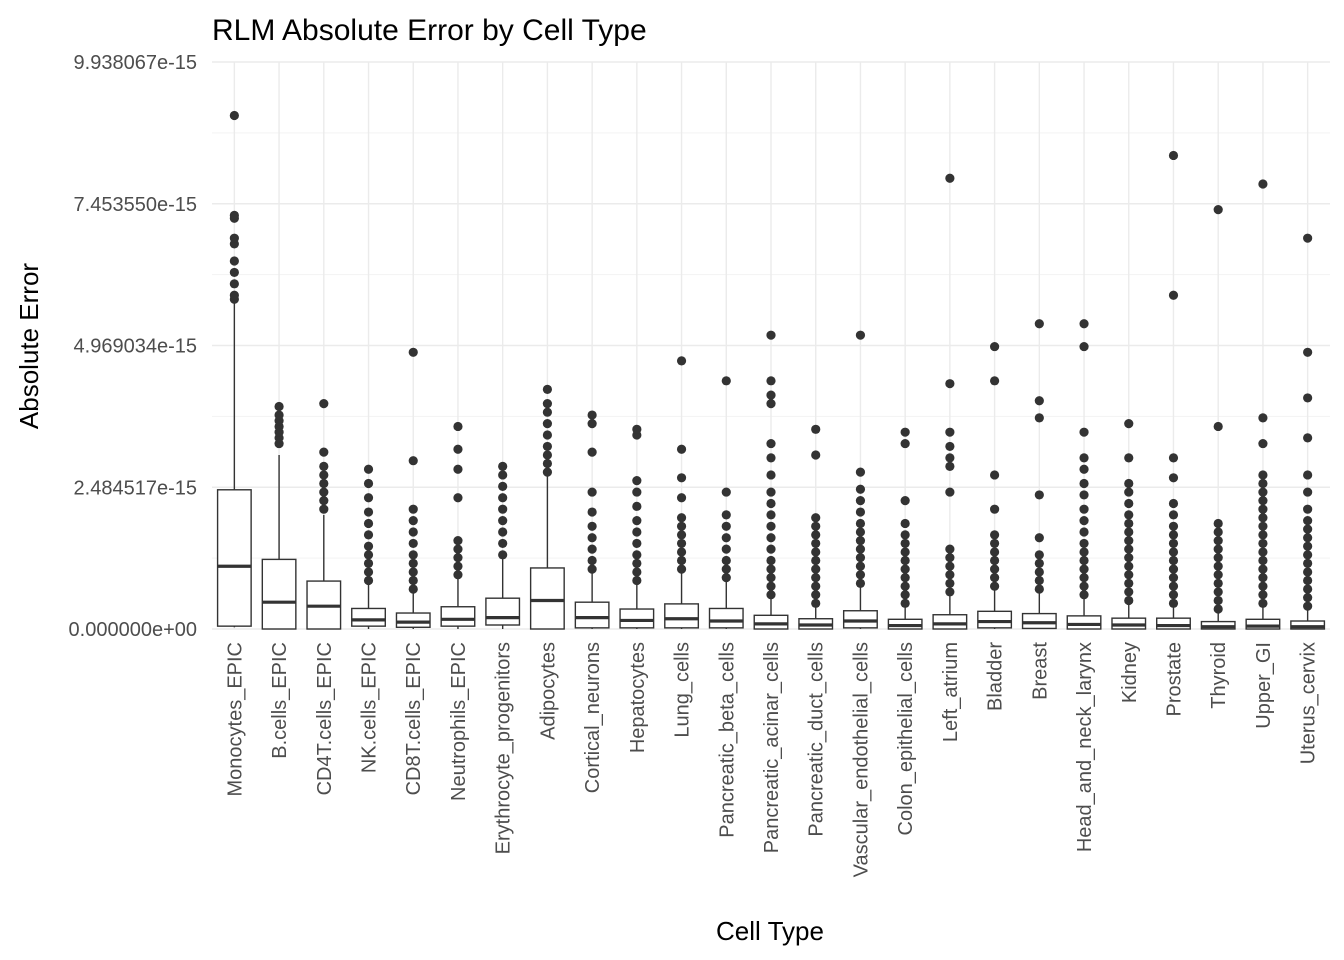  I want to click on x-tick-label: Colon_epithelial_cells, so click(906, 738).